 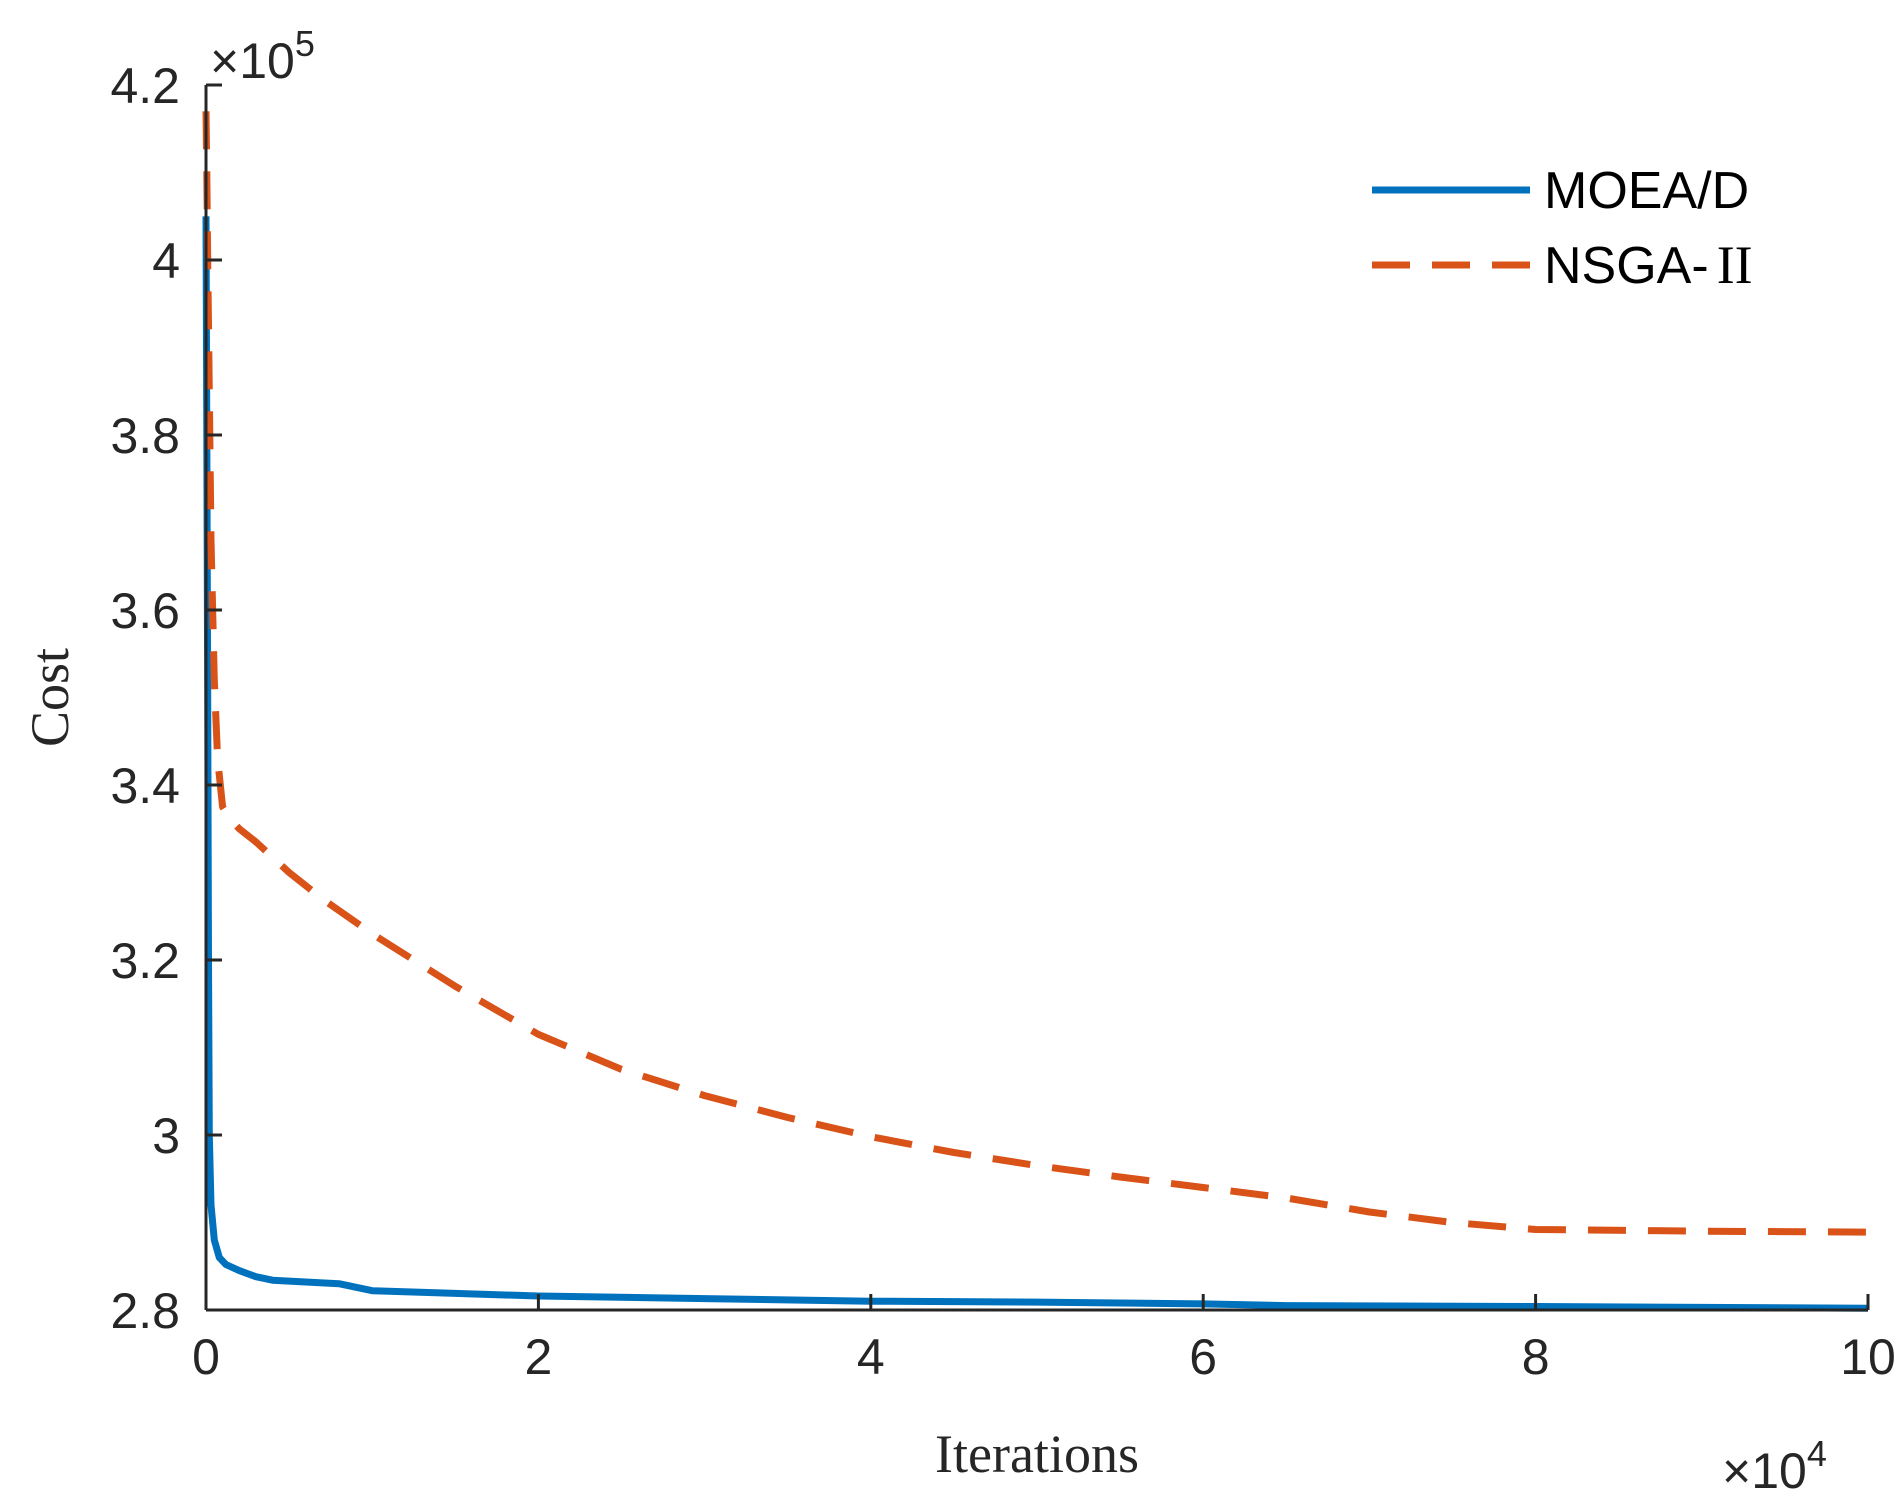 I want to click on legend-label-nsga2-roman: II, so click(x=1735, y=265).